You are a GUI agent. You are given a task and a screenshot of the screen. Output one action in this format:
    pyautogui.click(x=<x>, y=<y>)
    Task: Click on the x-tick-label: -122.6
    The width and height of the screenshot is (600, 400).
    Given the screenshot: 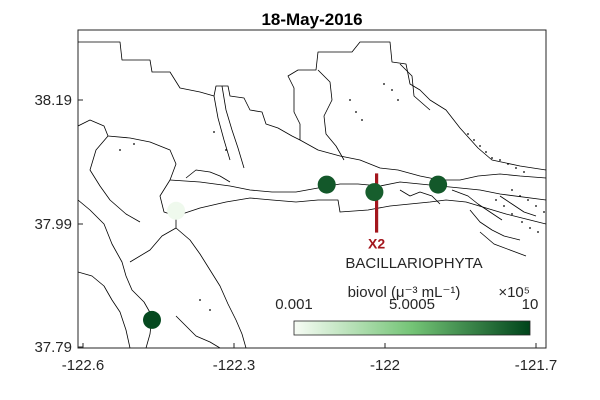 What is the action you would take?
    pyautogui.click(x=83, y=365)
    